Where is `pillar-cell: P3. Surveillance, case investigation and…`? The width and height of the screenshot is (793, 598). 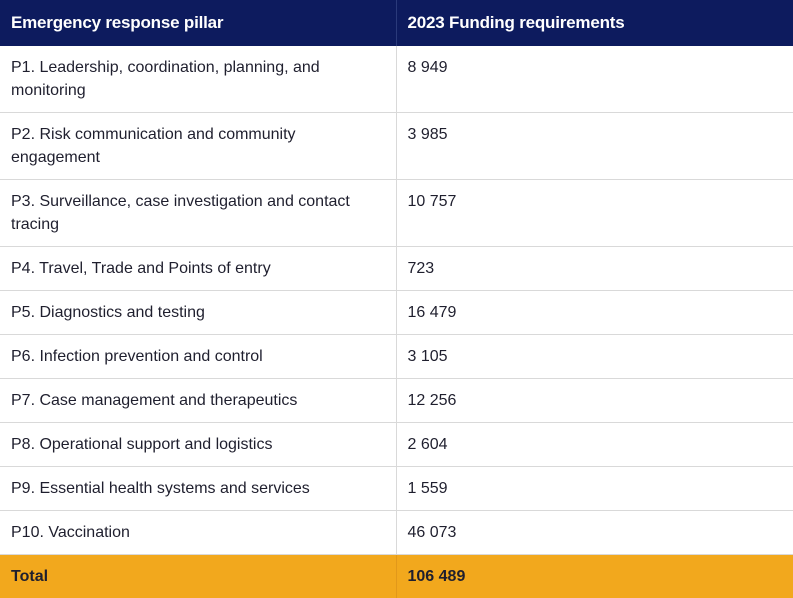 pillar-cell: P3. Surveillance, case investigation and… is located at coordinates (198, 213).